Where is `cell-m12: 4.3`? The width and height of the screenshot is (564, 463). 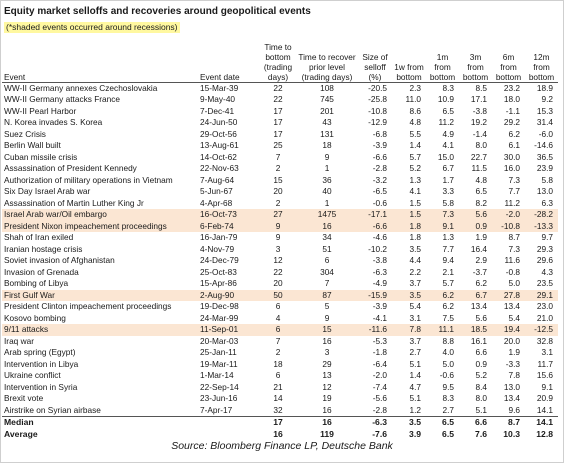
cell-m12: 4.3 is located at coordinates (547, 271).